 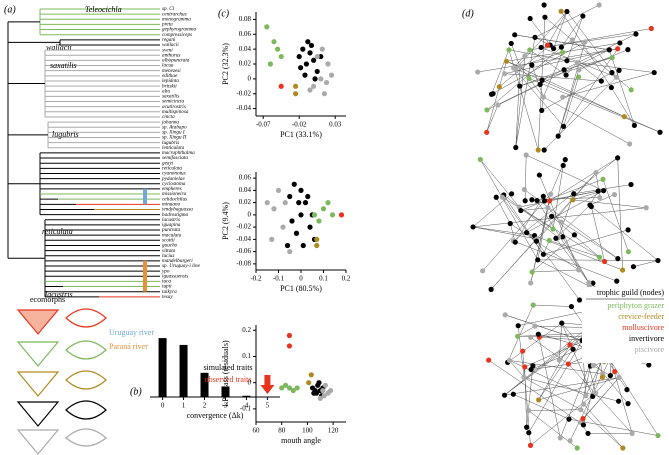 I want to click on species-label: taikyra, so click(x=169, y=292).